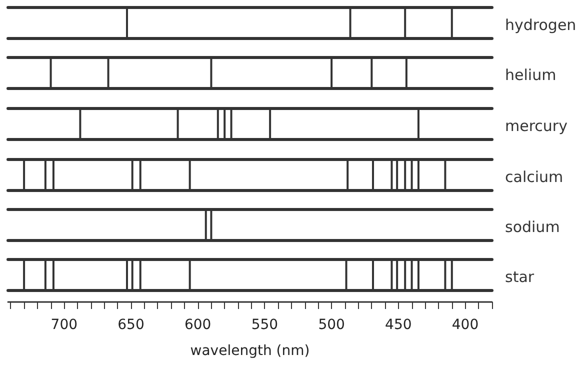 The width and height of the screenshot is (578, 386). I want to click on text: hydrogen, so click(540, 25).